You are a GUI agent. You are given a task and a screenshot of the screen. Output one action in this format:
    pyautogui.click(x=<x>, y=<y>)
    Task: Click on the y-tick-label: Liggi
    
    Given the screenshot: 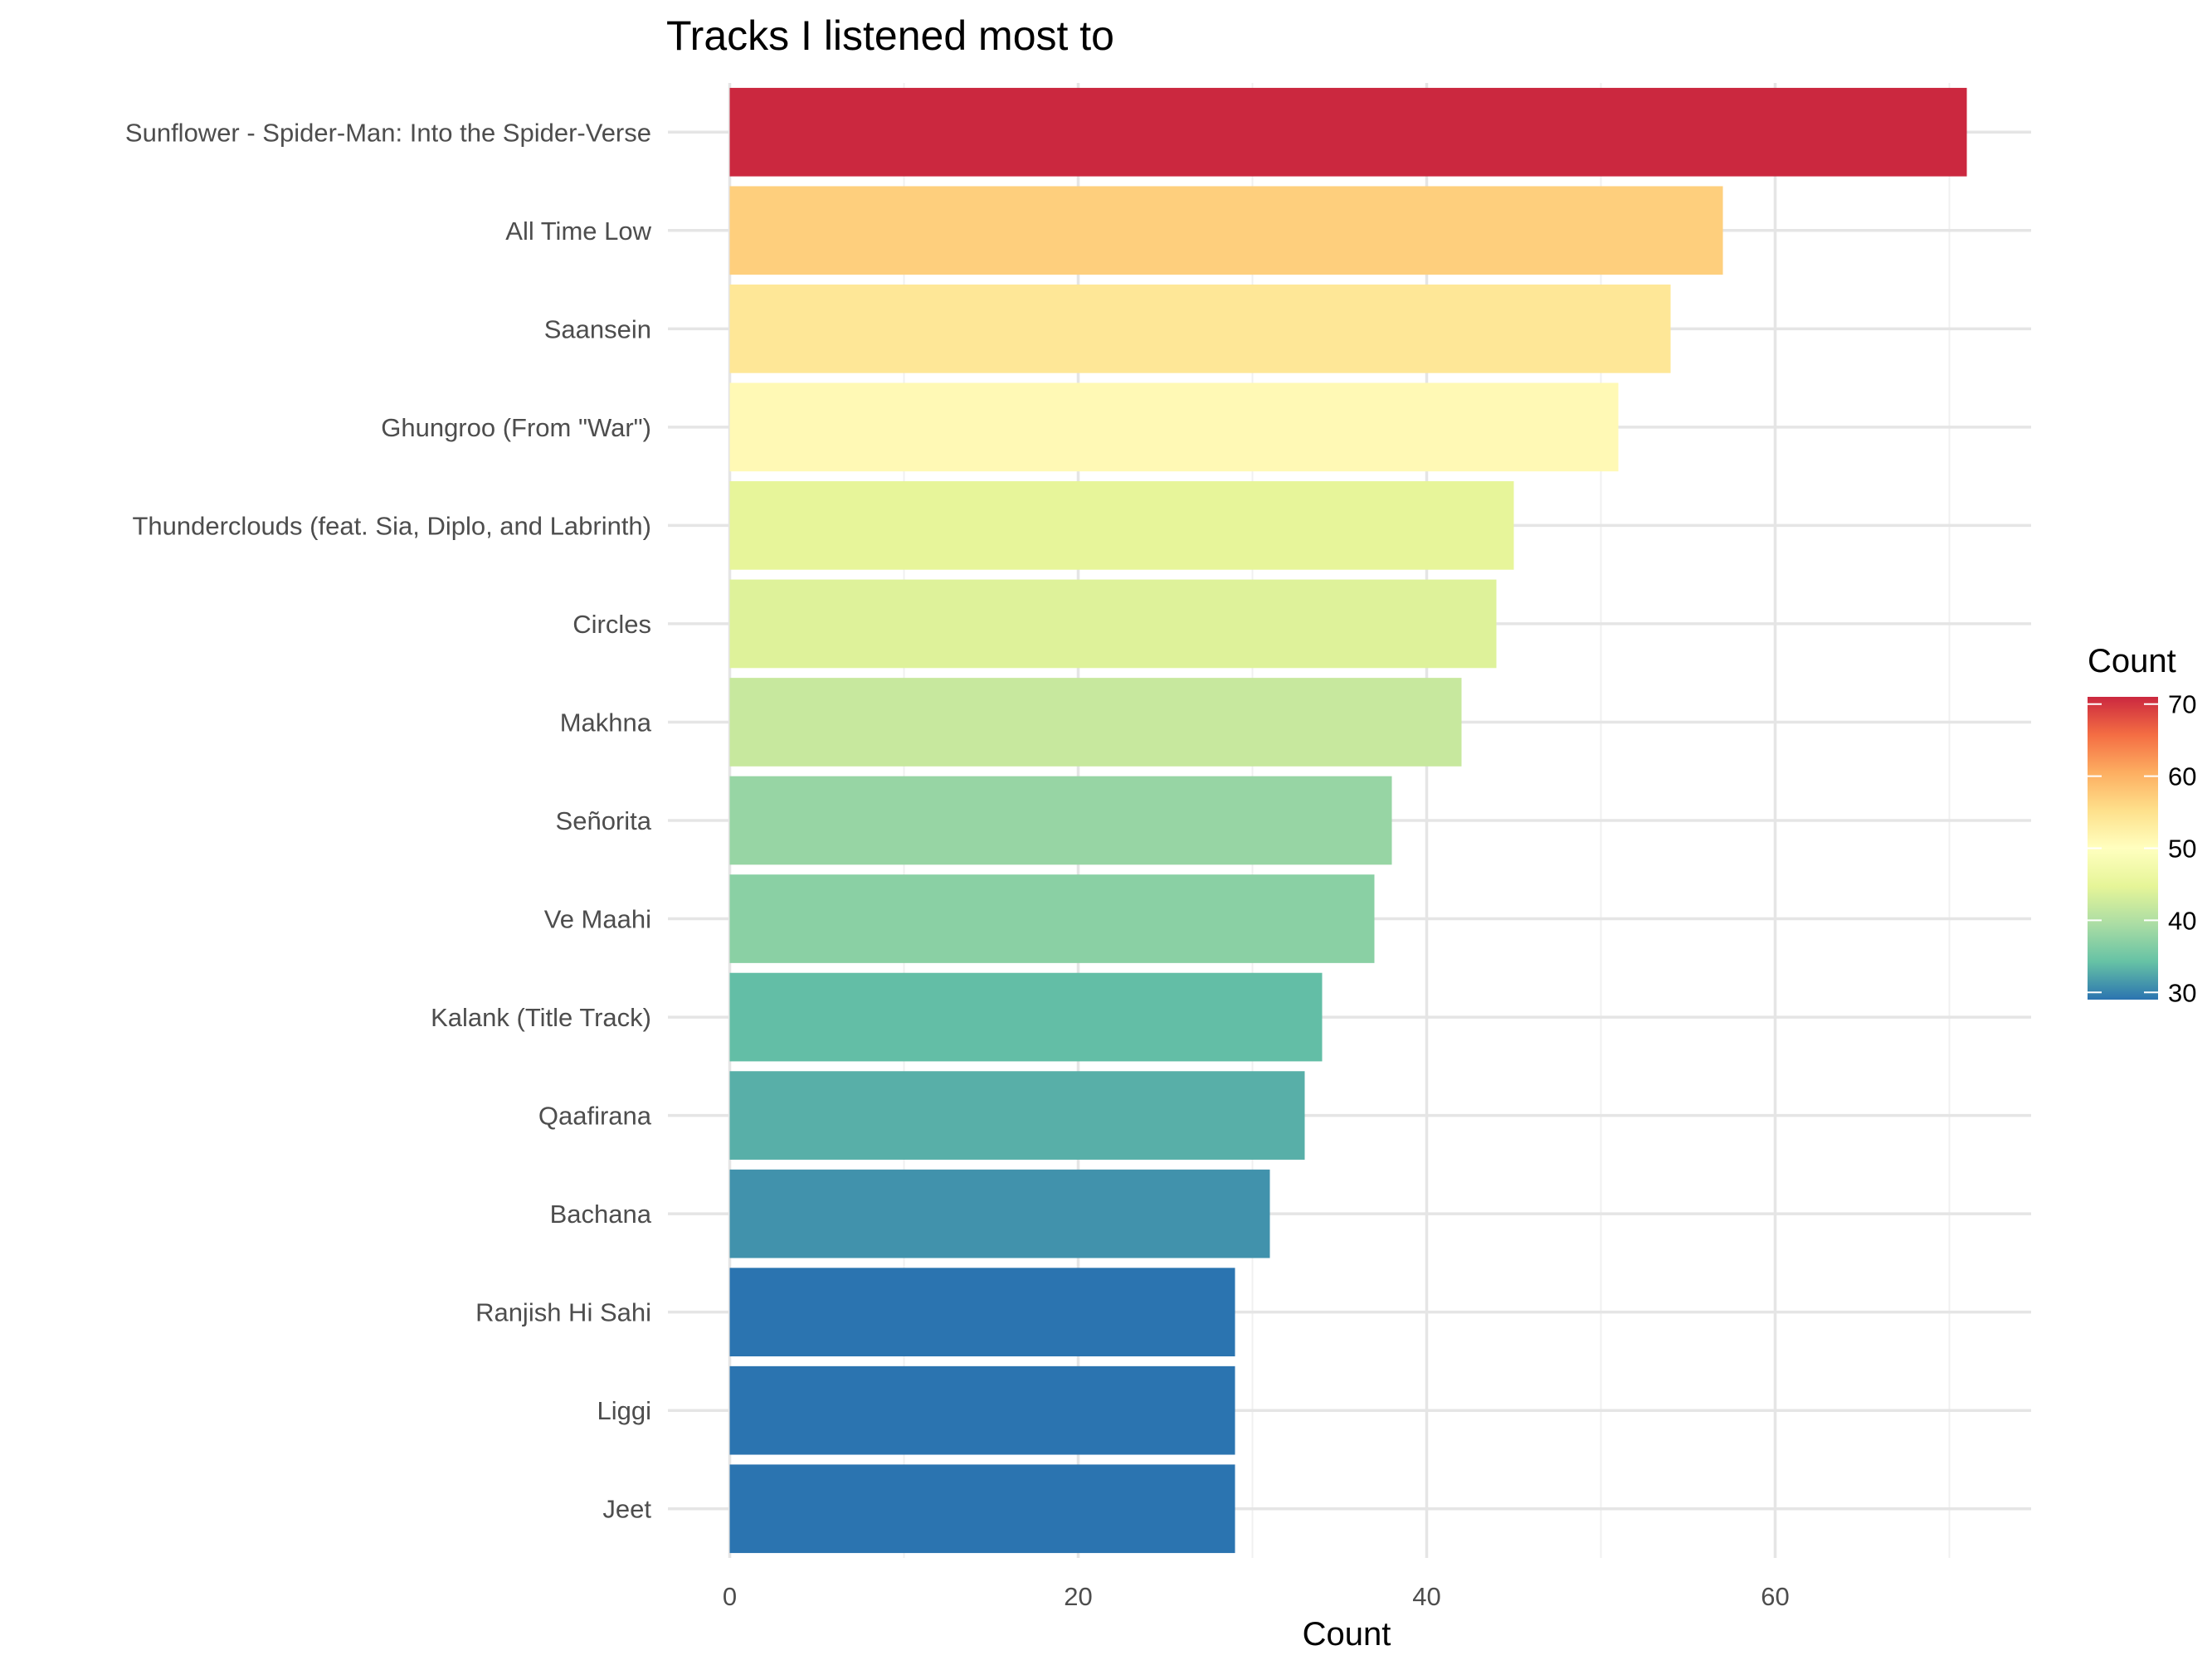 What is the action you would take?
    pyautogui.click(x=624, y=1410)
    